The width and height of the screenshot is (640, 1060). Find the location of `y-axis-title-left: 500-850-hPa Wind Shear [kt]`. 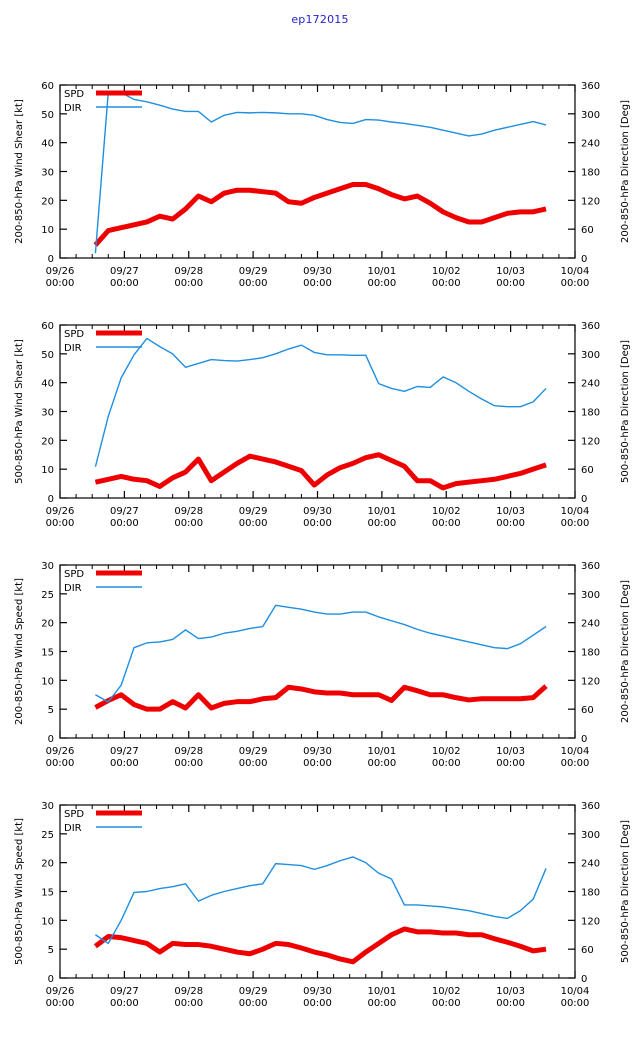

y-axis-title-left: 500-850-hPa Wind Shear [kt] is located at coordinates (19, 411).